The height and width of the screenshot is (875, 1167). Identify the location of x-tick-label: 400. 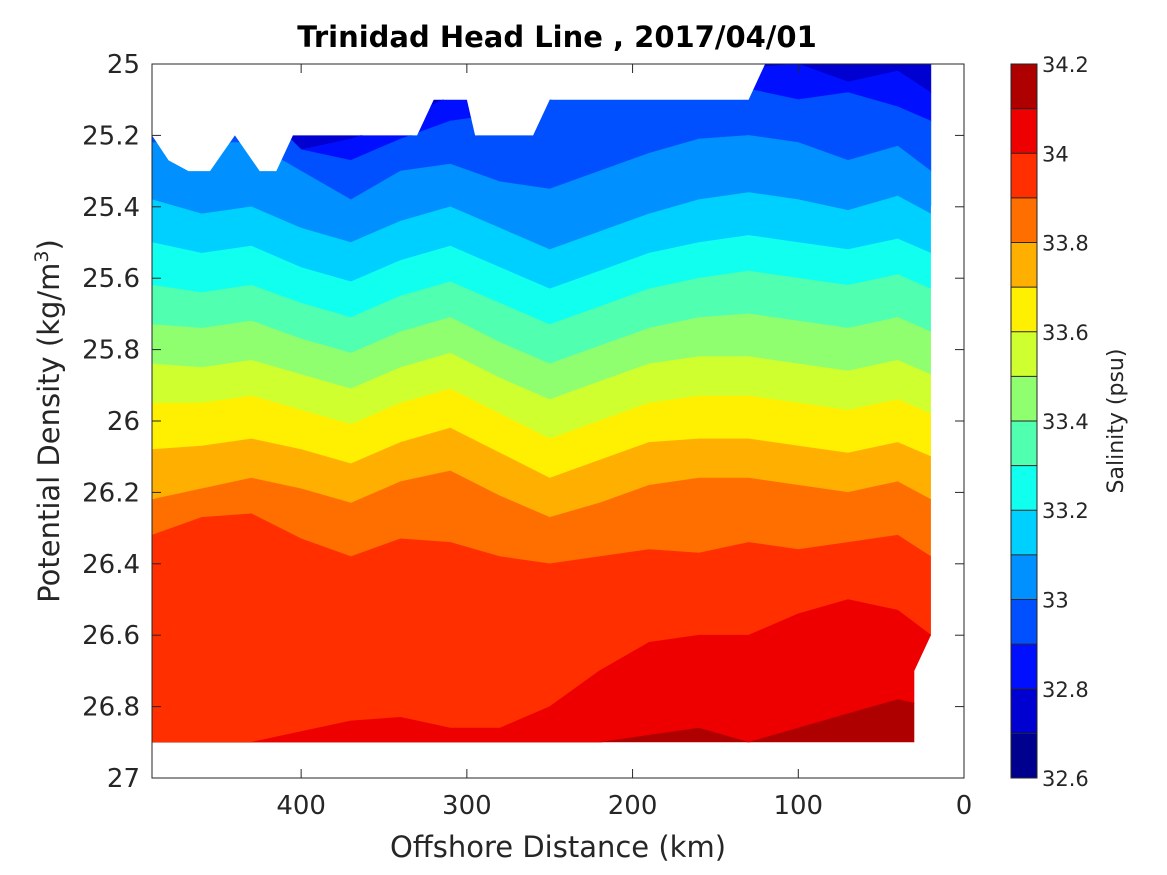
(301, 806).